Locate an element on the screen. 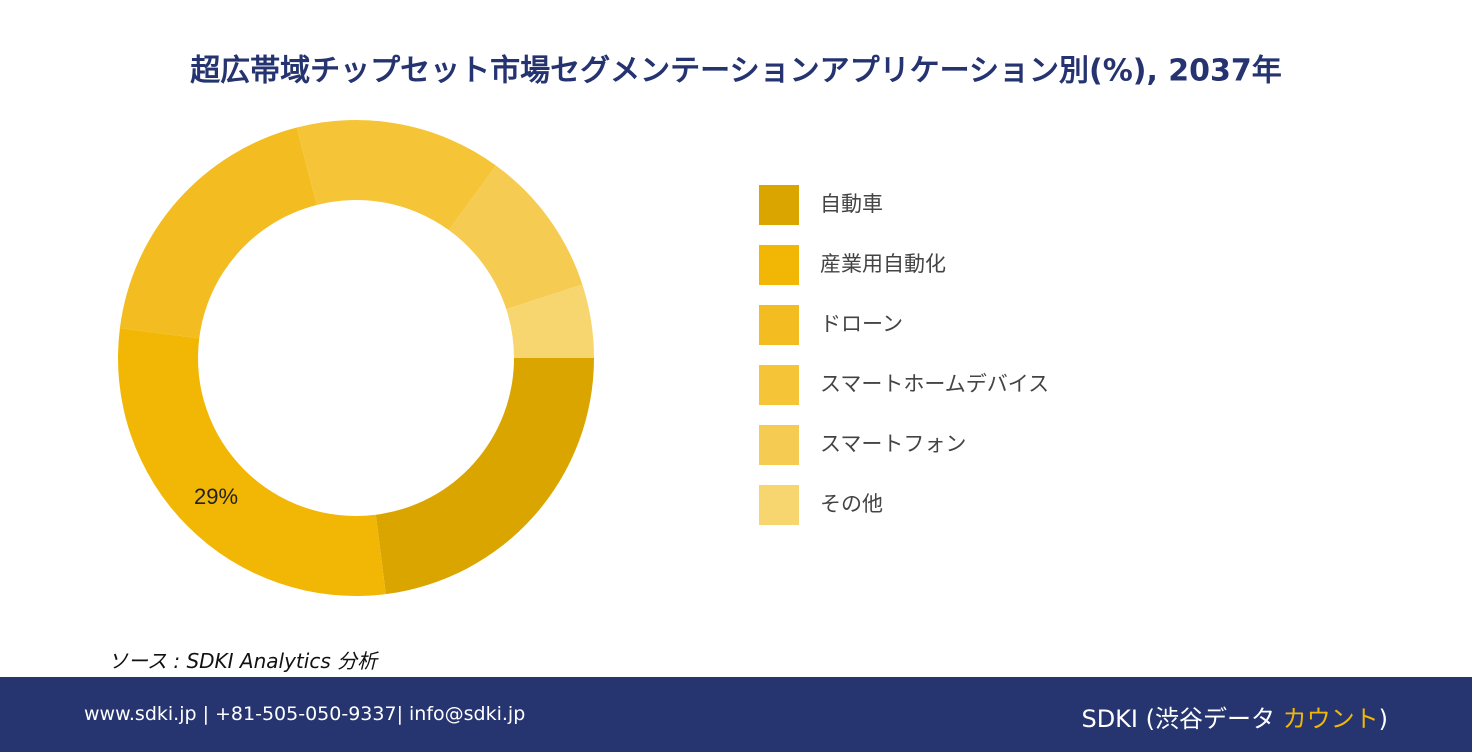  legend-label: スマートフォン is located at coordinates (893, 444).